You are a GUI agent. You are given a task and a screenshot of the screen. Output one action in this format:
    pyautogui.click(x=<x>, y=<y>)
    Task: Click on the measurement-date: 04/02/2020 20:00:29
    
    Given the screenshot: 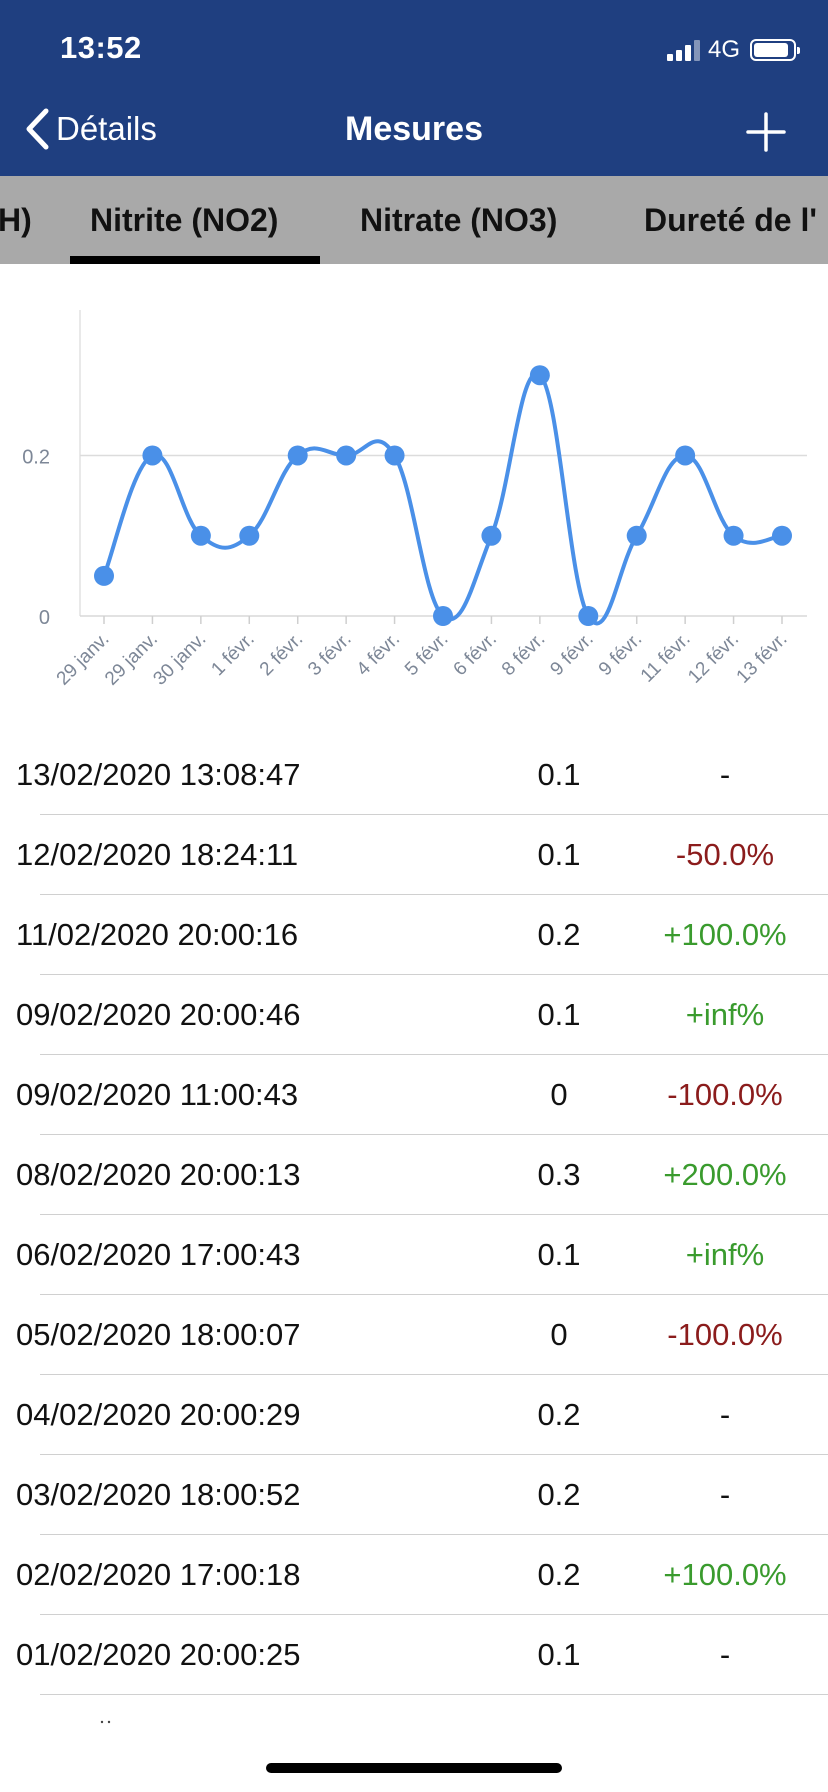 What is the action you would take?
    pyautogui.click(x=158, y=1414)
    